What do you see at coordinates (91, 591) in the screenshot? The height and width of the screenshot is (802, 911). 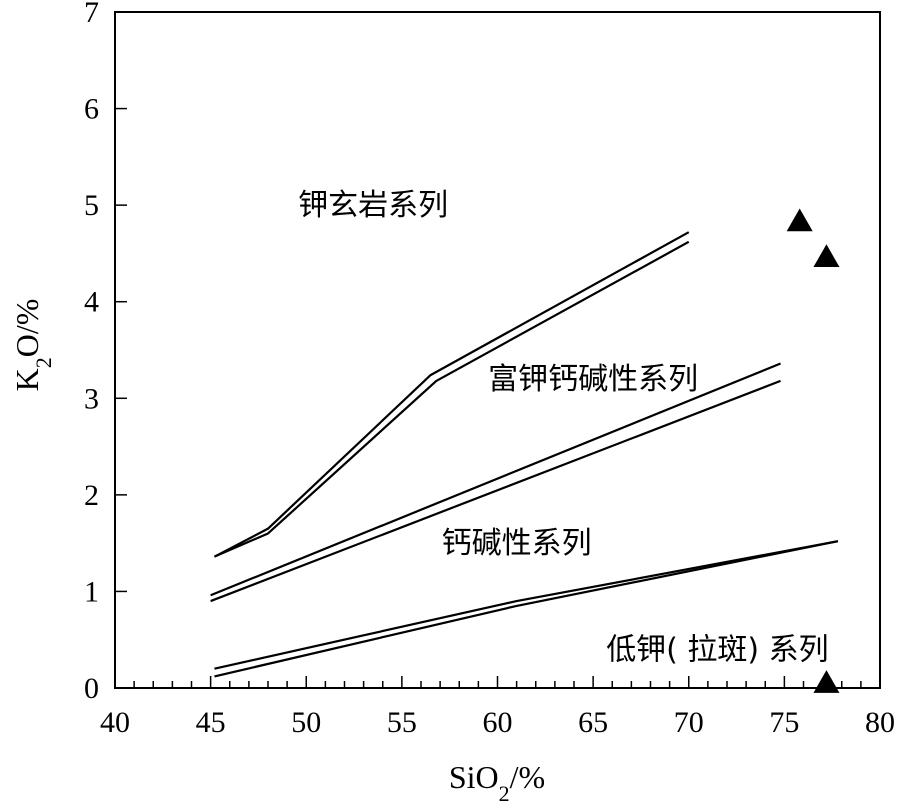 I see `y-tick-label: 1` at bounding box center [91, 591].